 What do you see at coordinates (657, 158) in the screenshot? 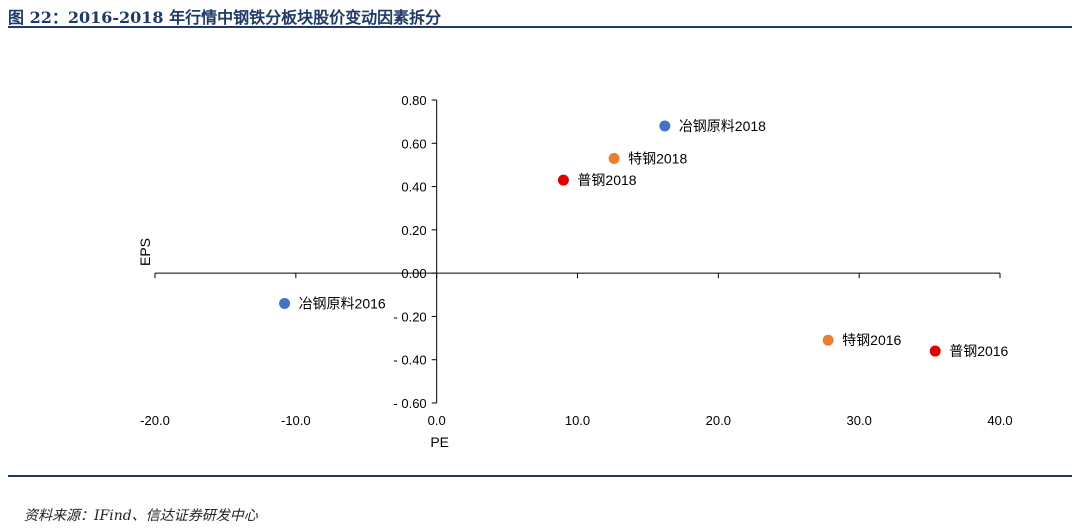
I see `point-label: 特钢2018` at bounding box center [657, 158].